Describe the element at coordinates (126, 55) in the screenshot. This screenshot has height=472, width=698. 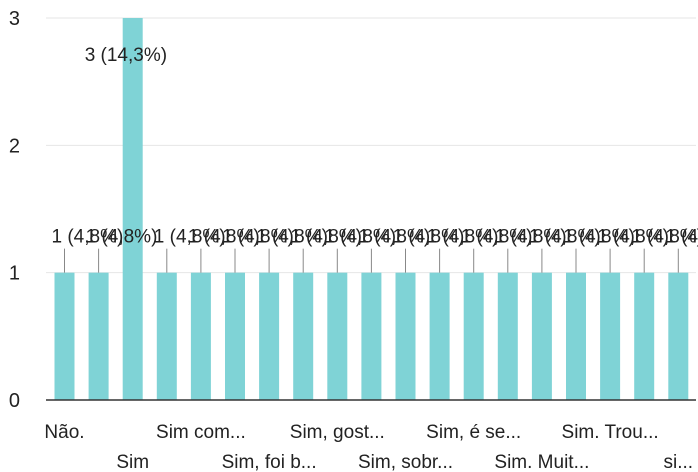
I see `data-label: 3 (14,3%)` at that location.